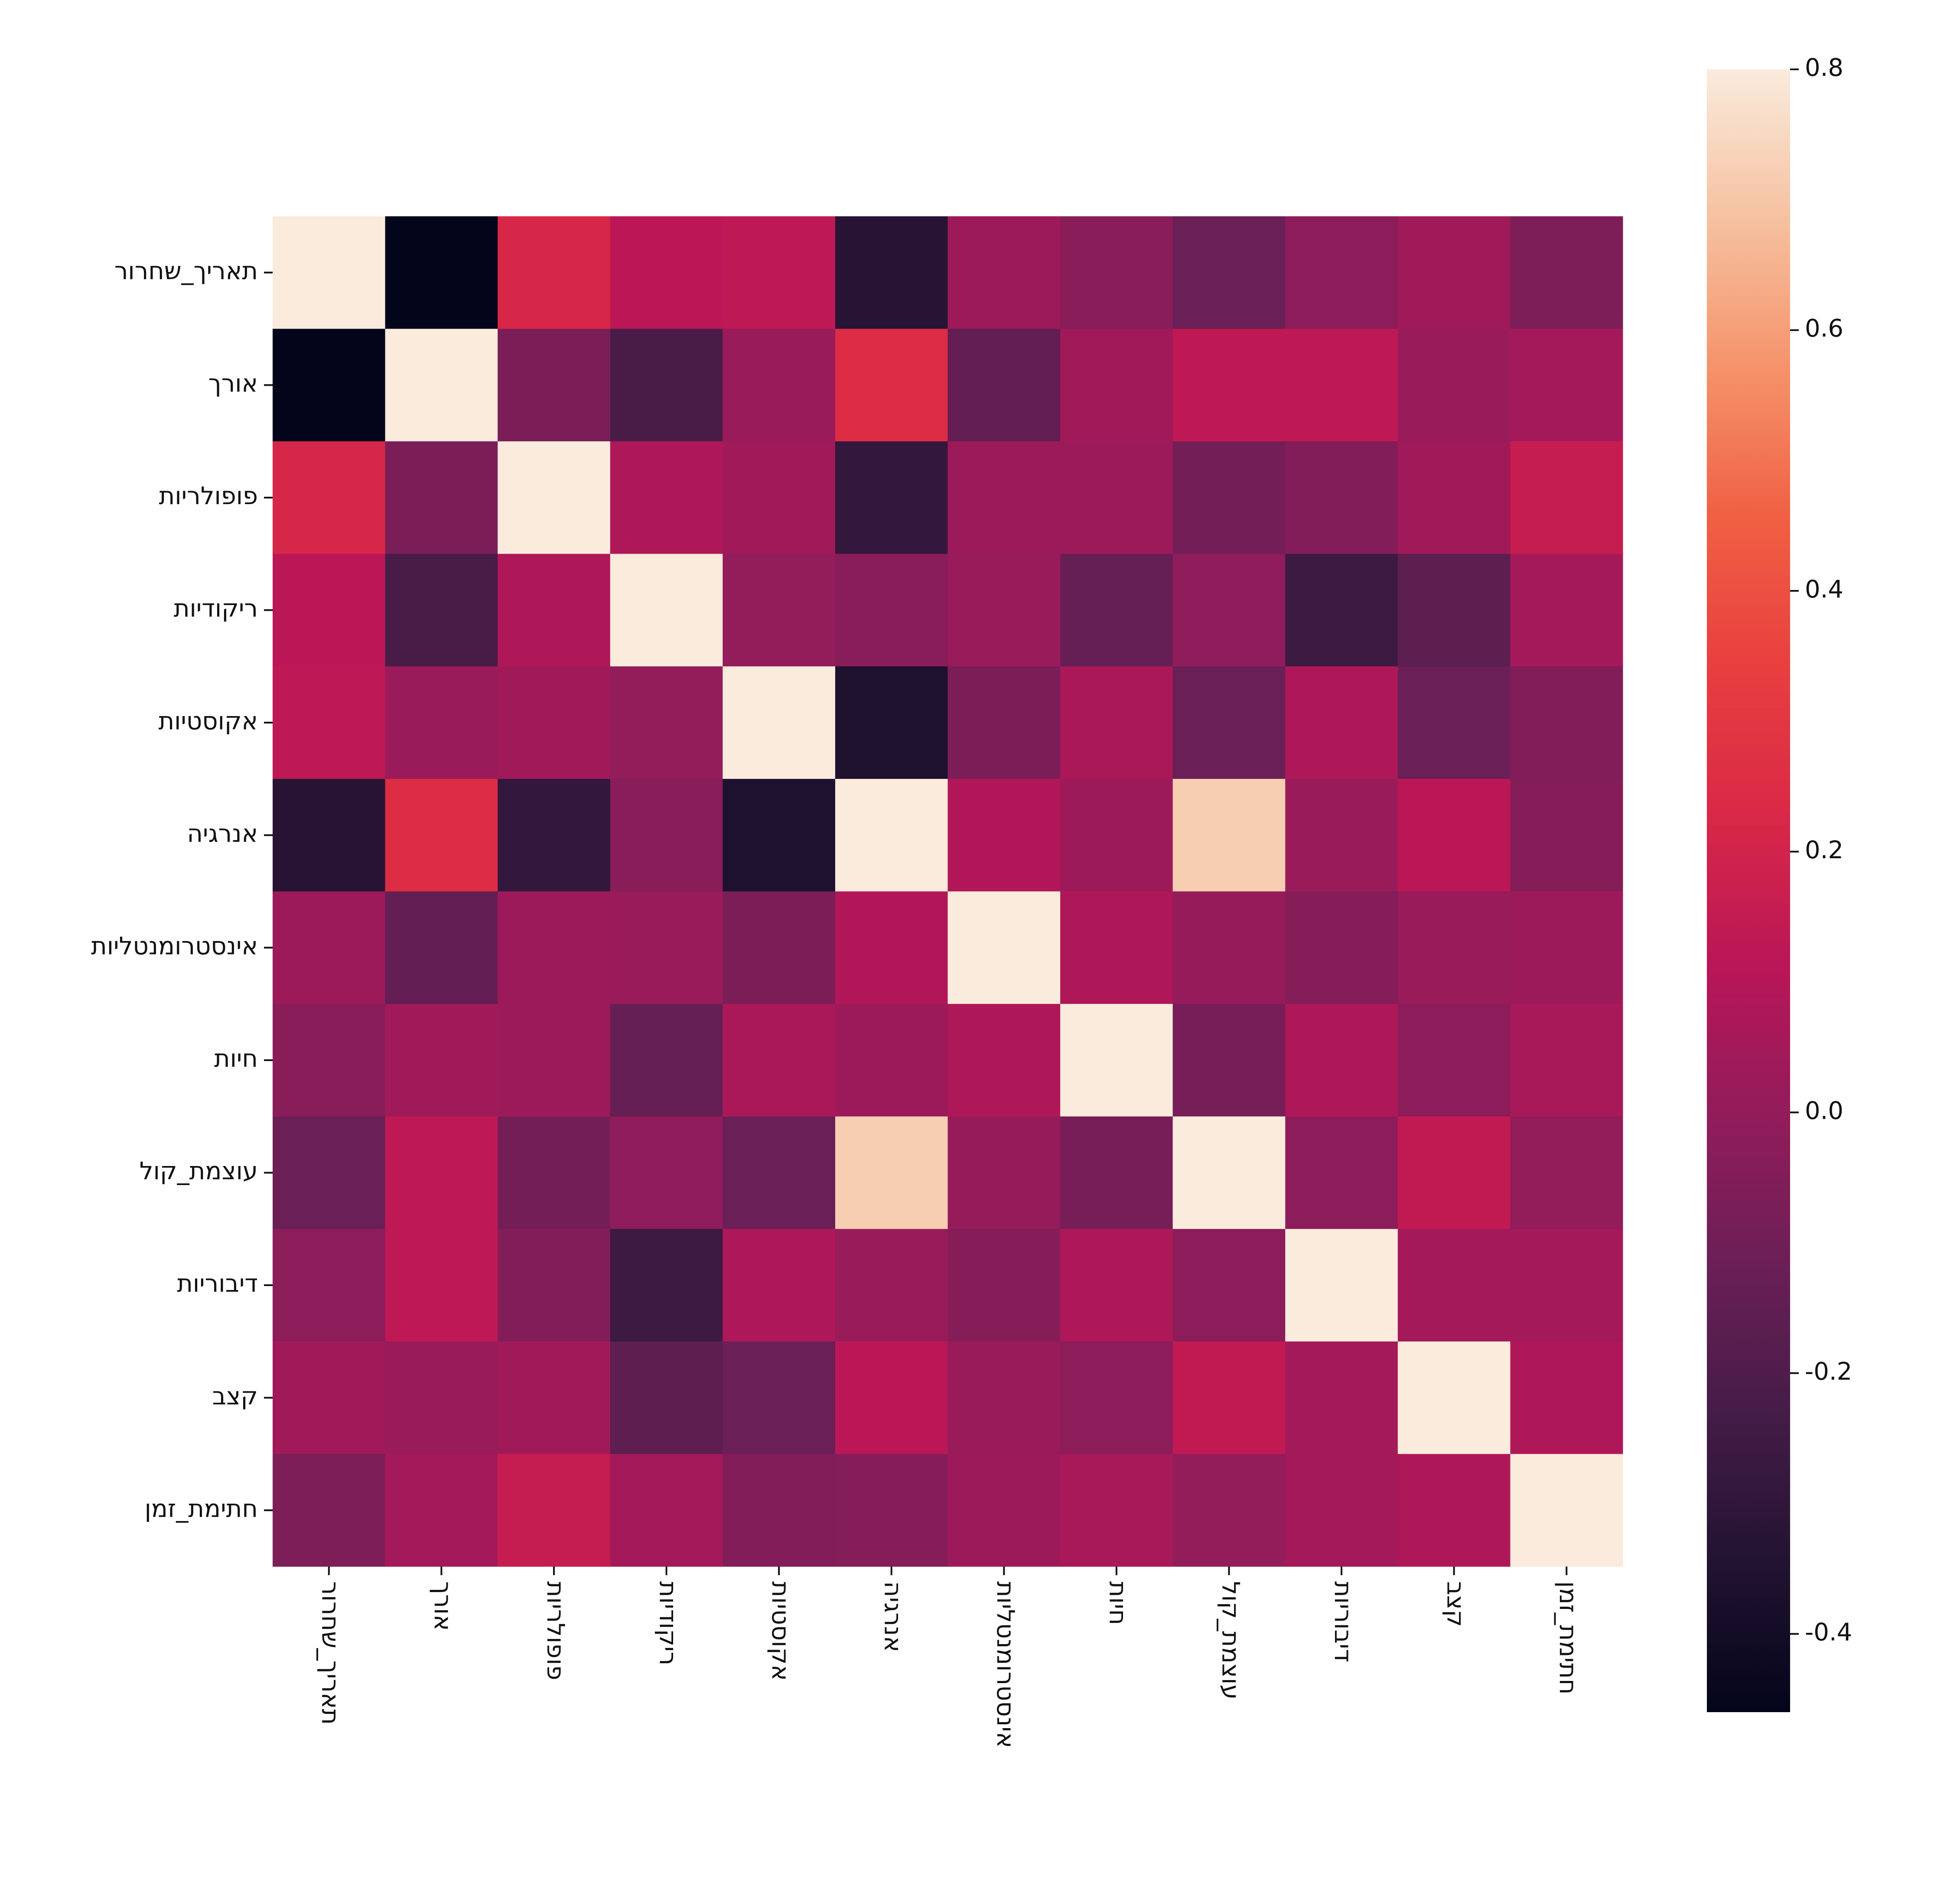 The image size is (1960, 1889). What do you see at coordinates (1748, 890) in the screenshot?
I see `colorbar` at bounding box center [1748, 890].